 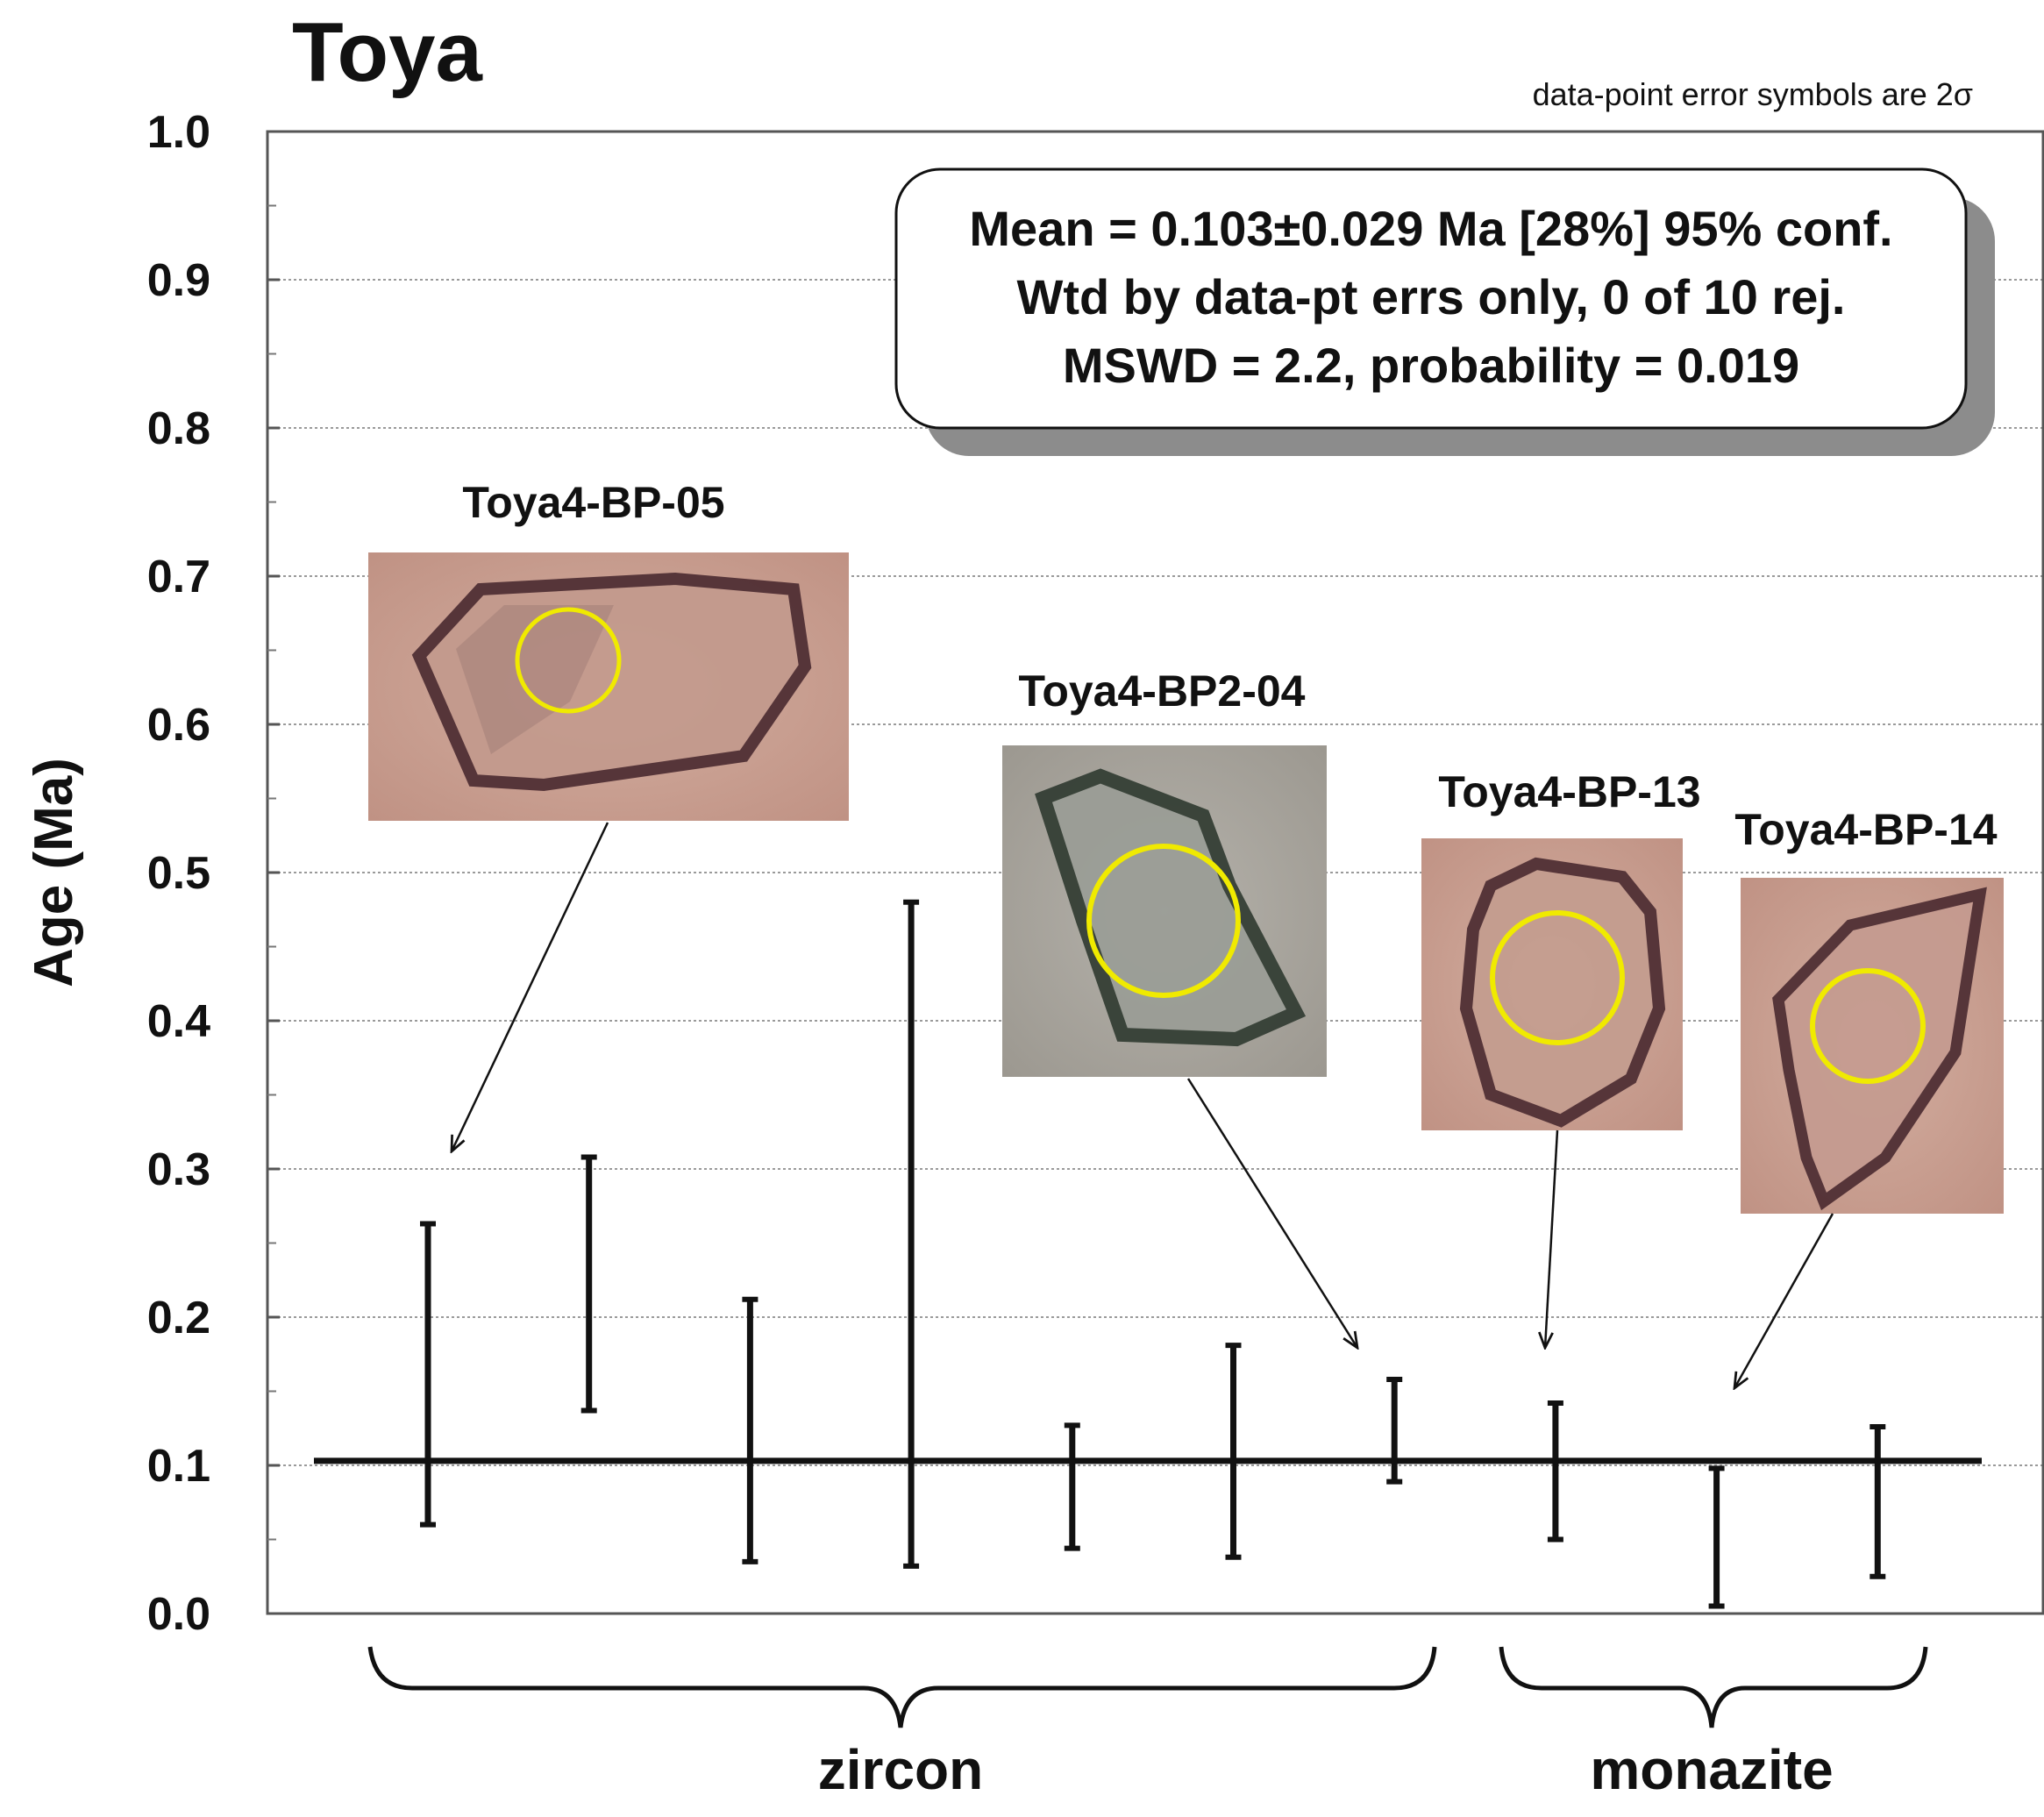 What do you see at coordinates (178, 873) in the screenshot?
I see `y-tick-label: 0.5` at bounding box center [178, 873].